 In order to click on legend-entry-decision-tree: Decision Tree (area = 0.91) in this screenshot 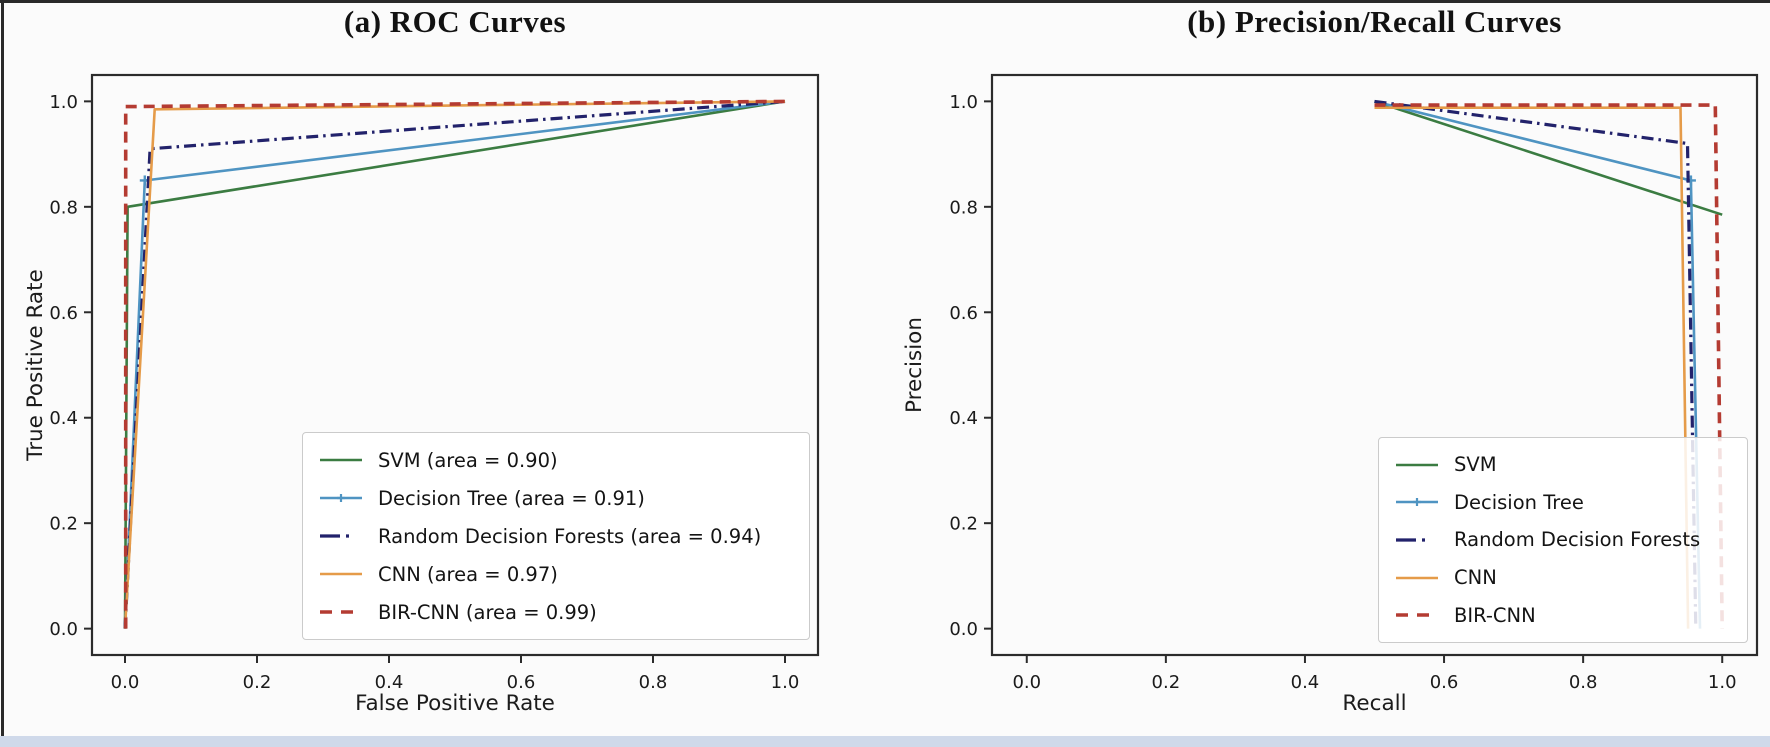, I will do `click(556, 498)`.